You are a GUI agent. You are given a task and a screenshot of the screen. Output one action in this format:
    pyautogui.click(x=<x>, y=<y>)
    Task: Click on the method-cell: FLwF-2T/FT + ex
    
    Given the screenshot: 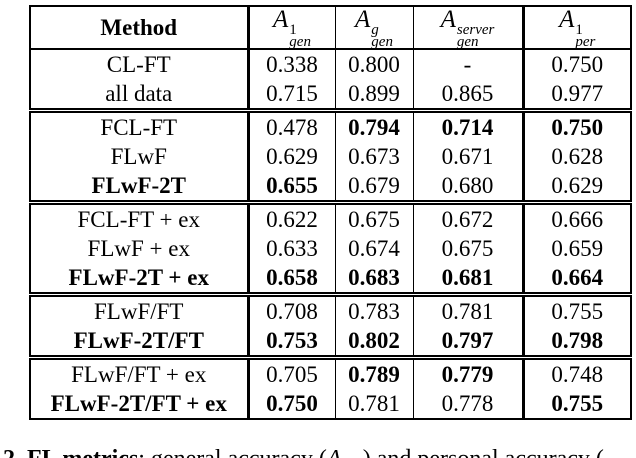 What is the action you would take?
    pyautogui.click(x=138, y=404)
    